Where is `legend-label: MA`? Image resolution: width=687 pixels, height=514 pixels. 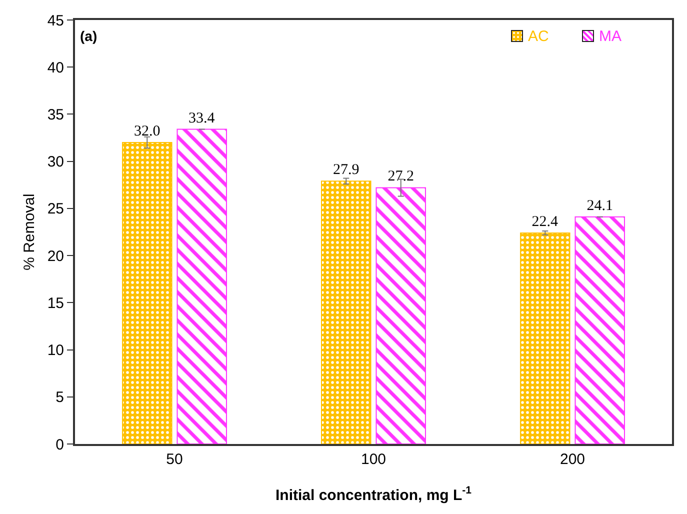
legend-label: MA is located at coordinates (610, 36).